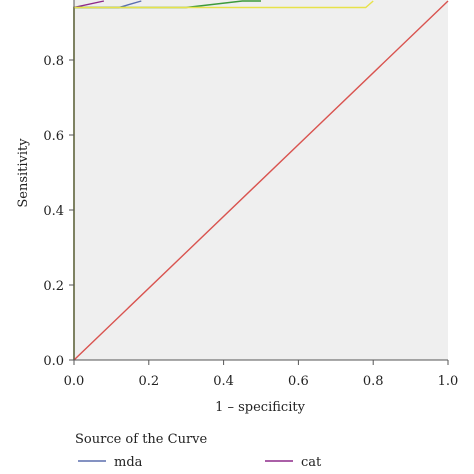  Describe the element at coordinates (74, 381) in the screenshot. I see `x-tick-label: 0.0` at that location.